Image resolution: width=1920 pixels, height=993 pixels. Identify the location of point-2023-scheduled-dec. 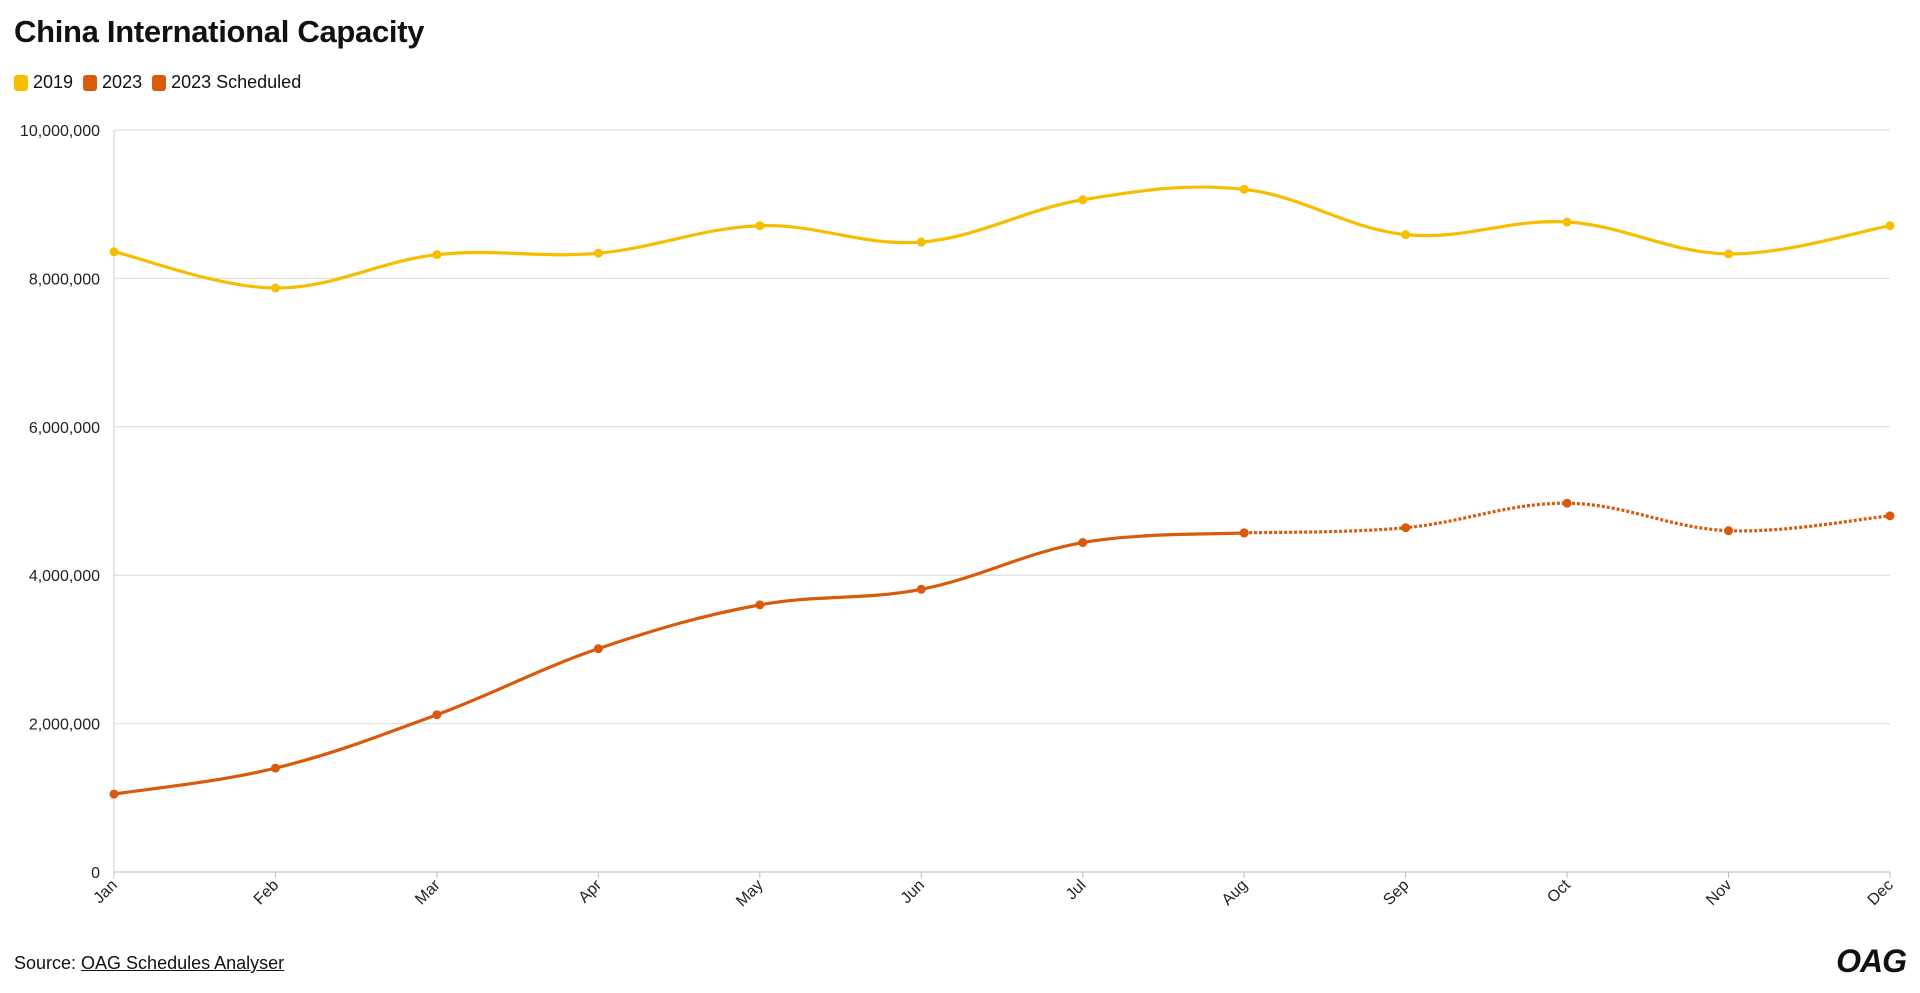
(1890, 516).